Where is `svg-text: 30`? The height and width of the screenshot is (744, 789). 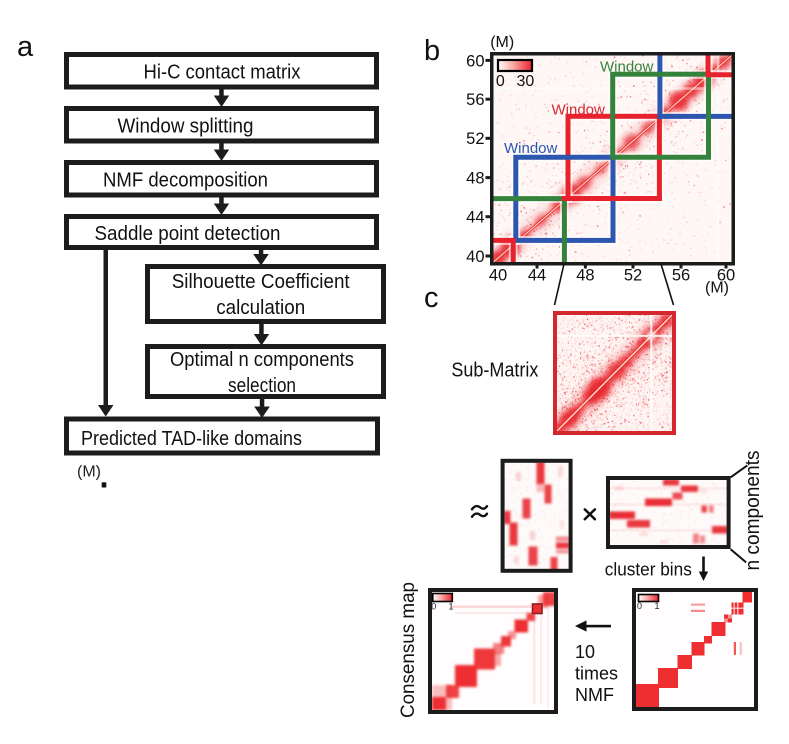 svg-text: 30 is located at coordinates (526, 81).